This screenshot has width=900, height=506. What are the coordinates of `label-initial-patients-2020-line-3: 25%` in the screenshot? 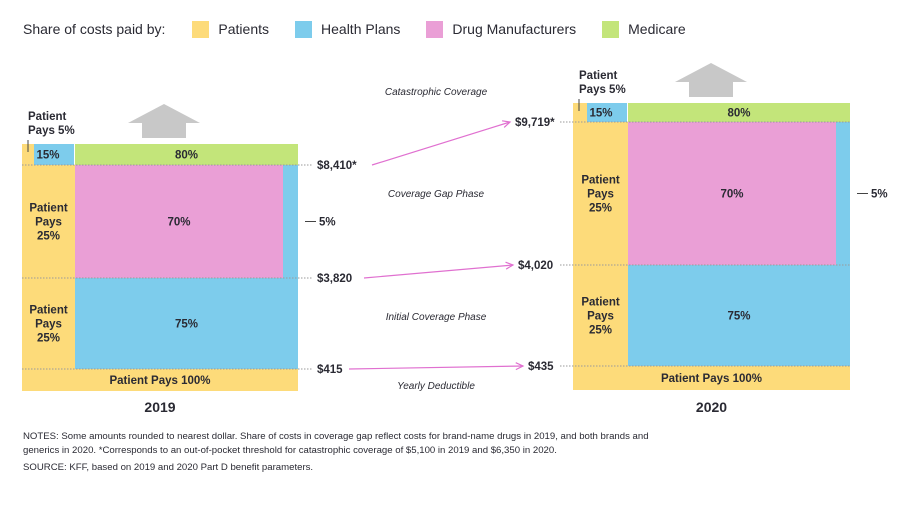 It's located at (600, 331).